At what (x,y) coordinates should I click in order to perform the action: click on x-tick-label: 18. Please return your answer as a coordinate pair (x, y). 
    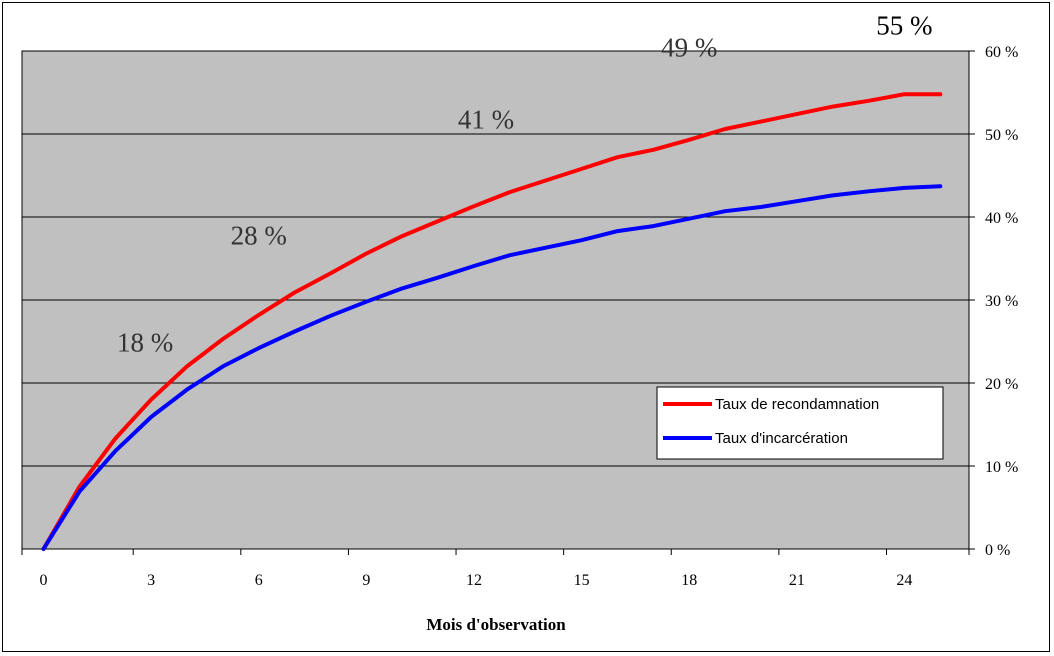
    Looking at the image, I should click on (689, 580).